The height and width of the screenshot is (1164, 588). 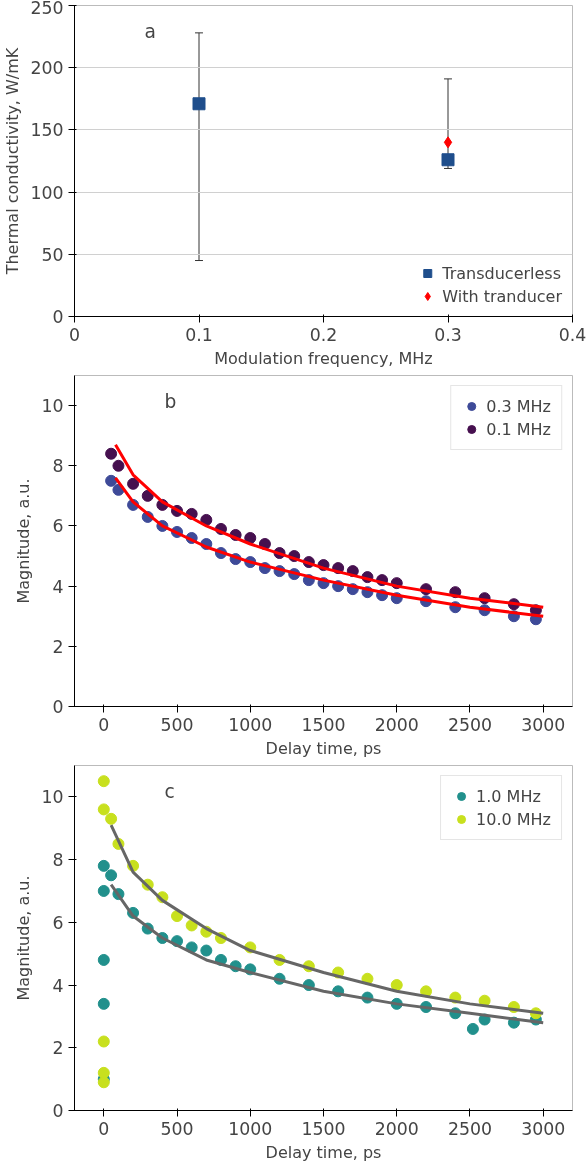 What do you see at coordinates (323, 358) in the screenshot?
I see `x-axis-title: Modulation frequency, MHz` at bounding box center [323, 358].